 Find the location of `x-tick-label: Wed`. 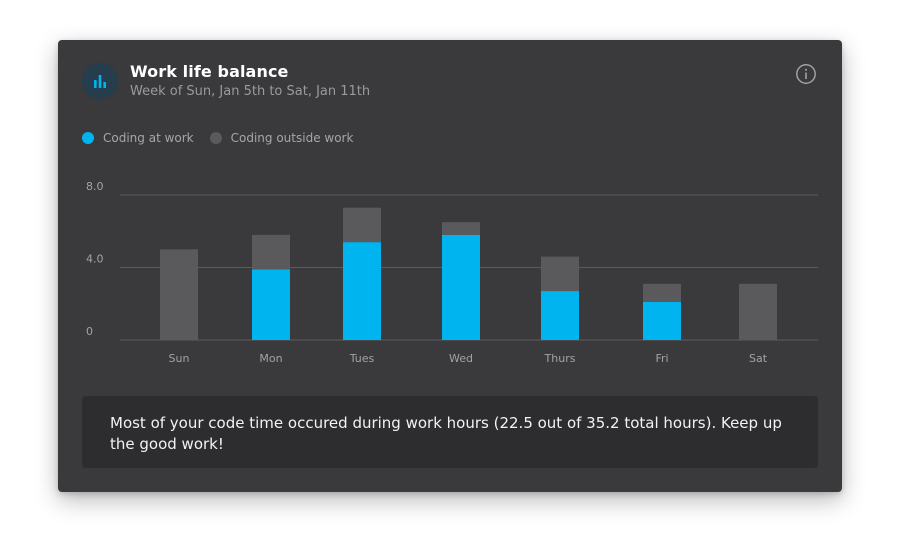

x-tick-label: Wed is located at coordinates (461, 358).